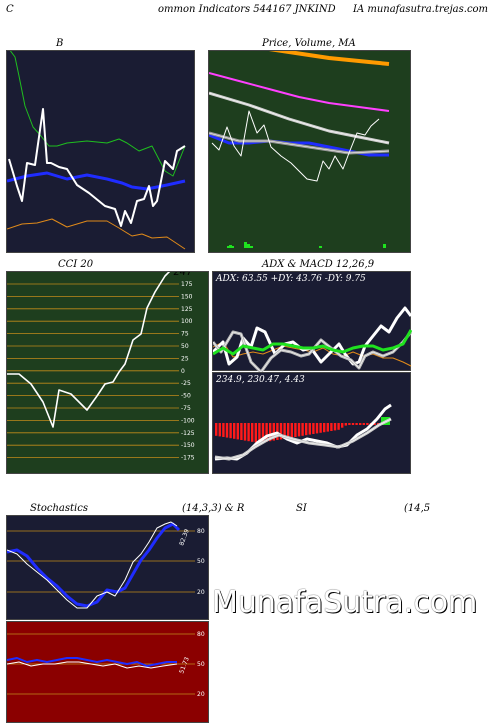 Image resolution: width=500 pixels, height=725 pixels. What do you see at coordinates (185, 358) in the screenshot?
I see `cci-tick-6: 25` at bounding box center [185, 358].